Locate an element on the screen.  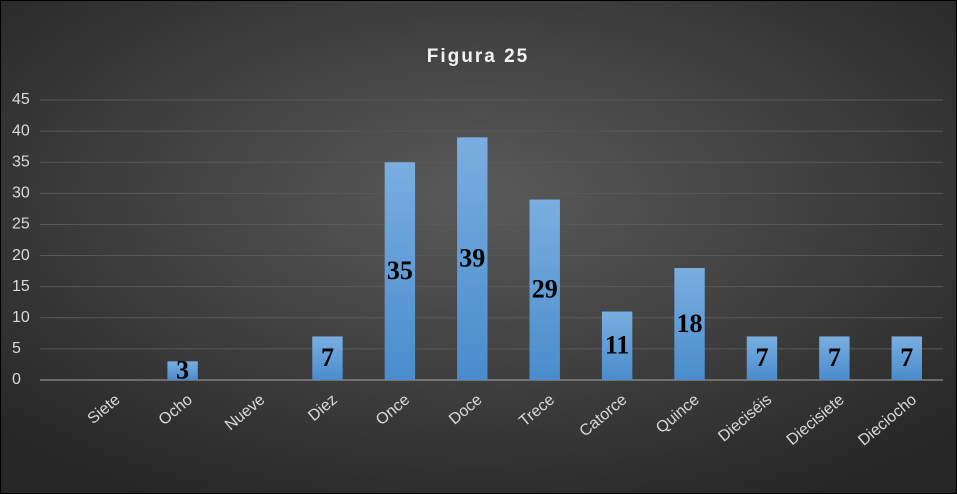
y-tick-label: 20 is located at coordinates (21, 255).